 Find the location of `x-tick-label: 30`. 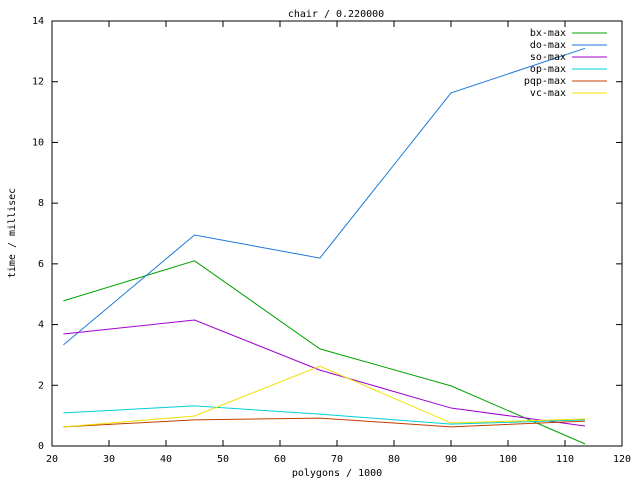

x-tick-label: 30 is located at coordinates (109, 459).